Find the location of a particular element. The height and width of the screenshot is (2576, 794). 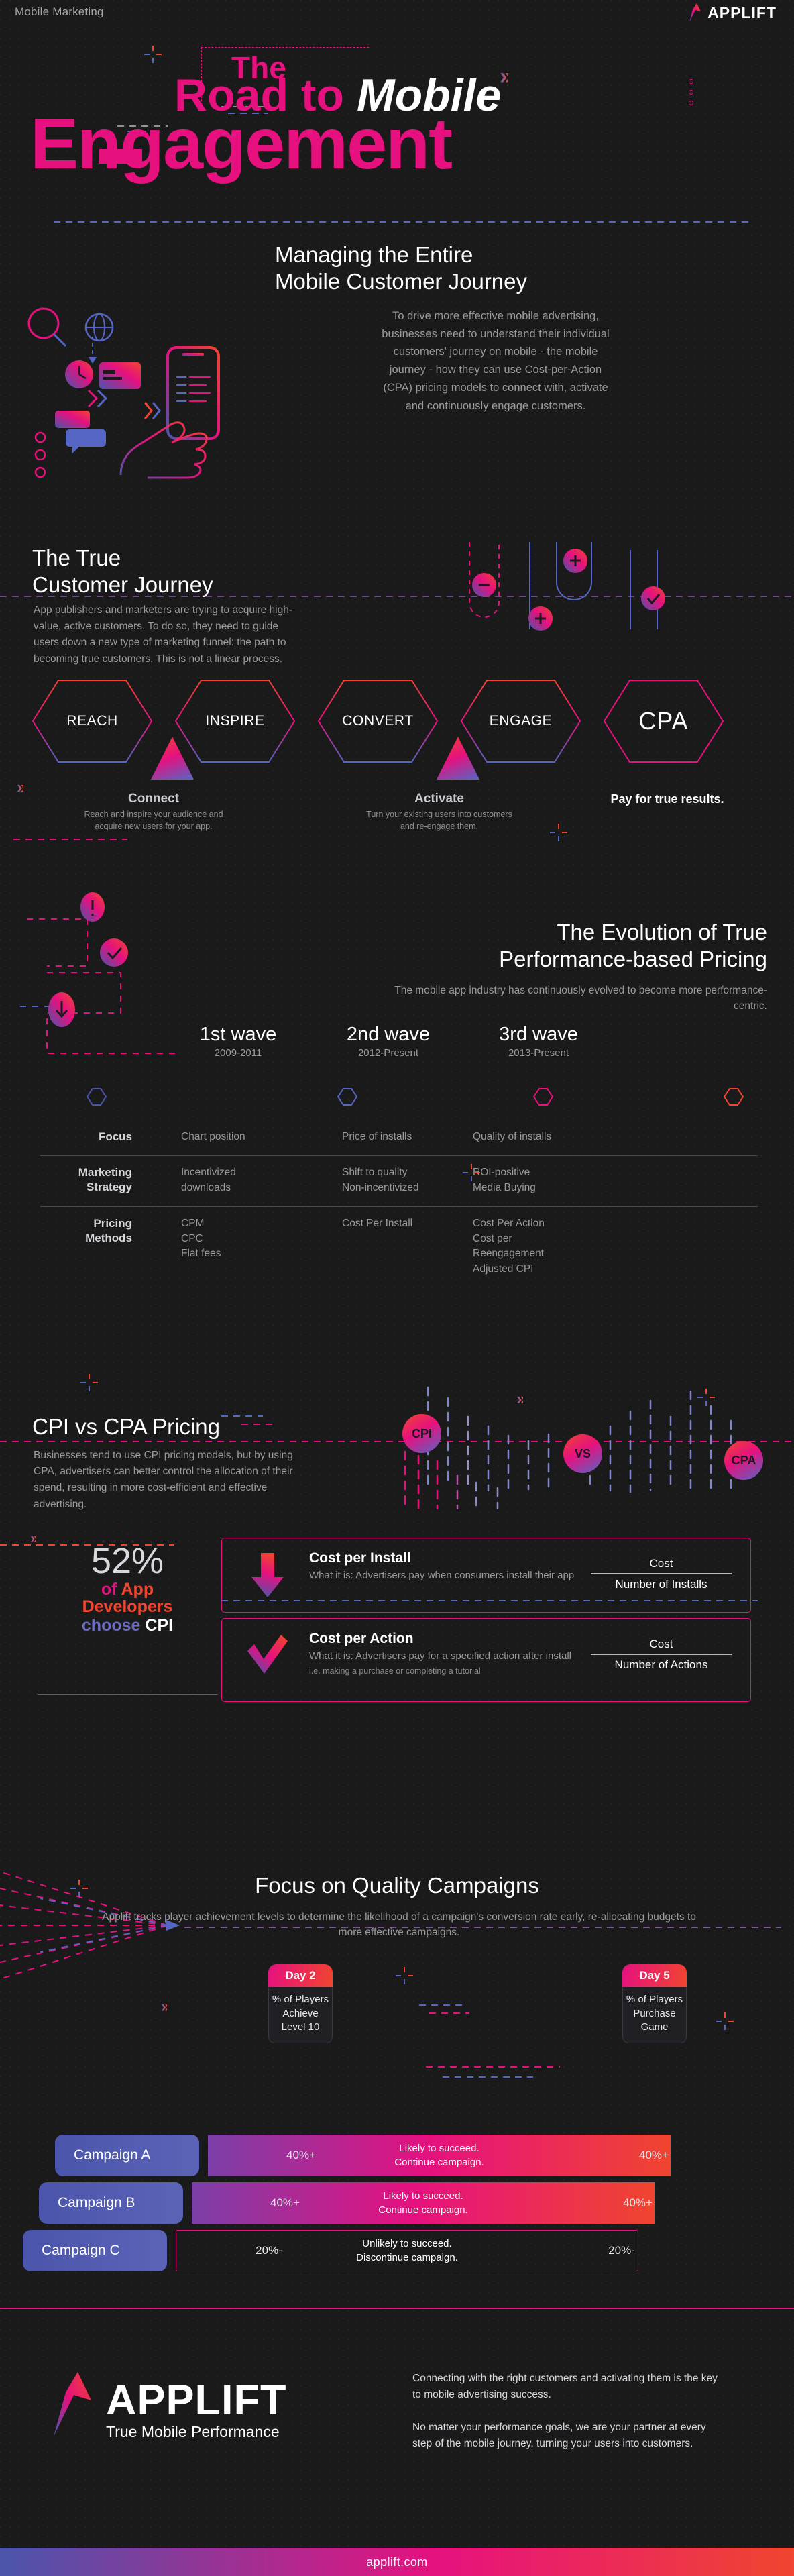

table-cell: Price of installs is located at coordinates (377, 1136).